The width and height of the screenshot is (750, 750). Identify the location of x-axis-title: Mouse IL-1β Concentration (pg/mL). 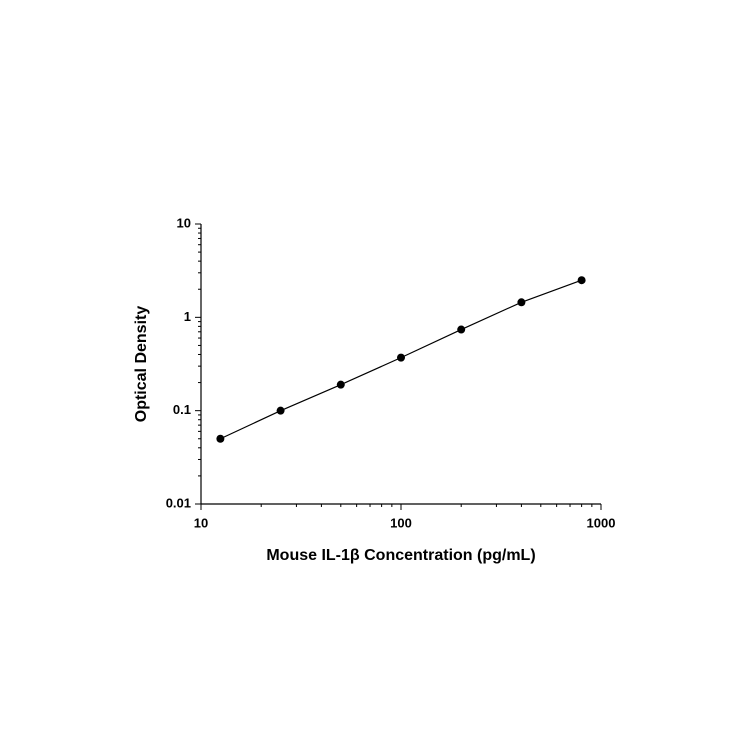
(400, 555).